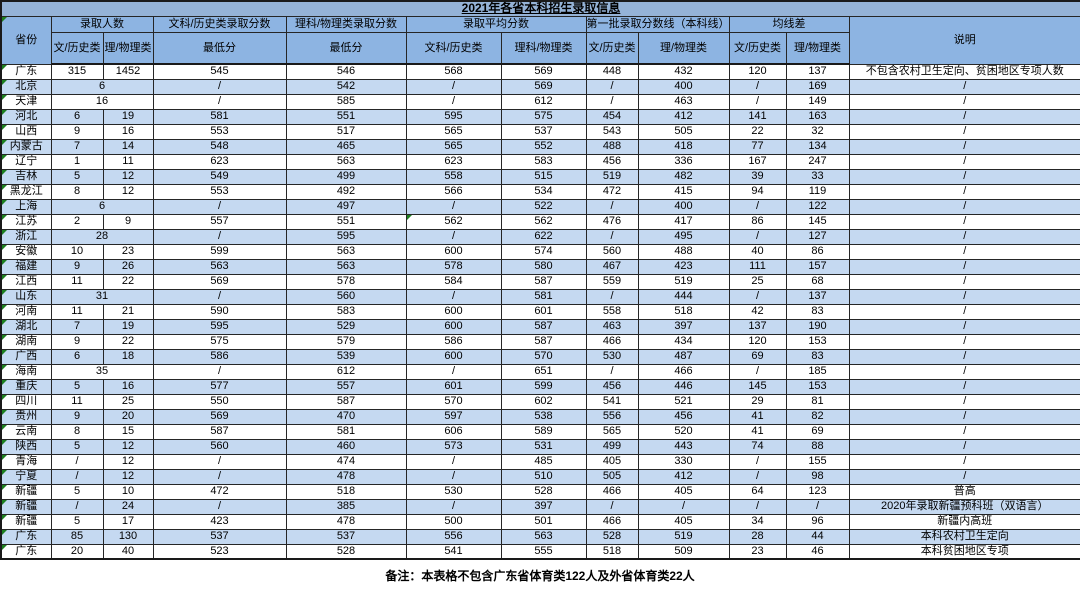  What do you see at coordinates (683, 101) in the screenshot?
I see `data-cell: 463` at bounding box center [683, 101].